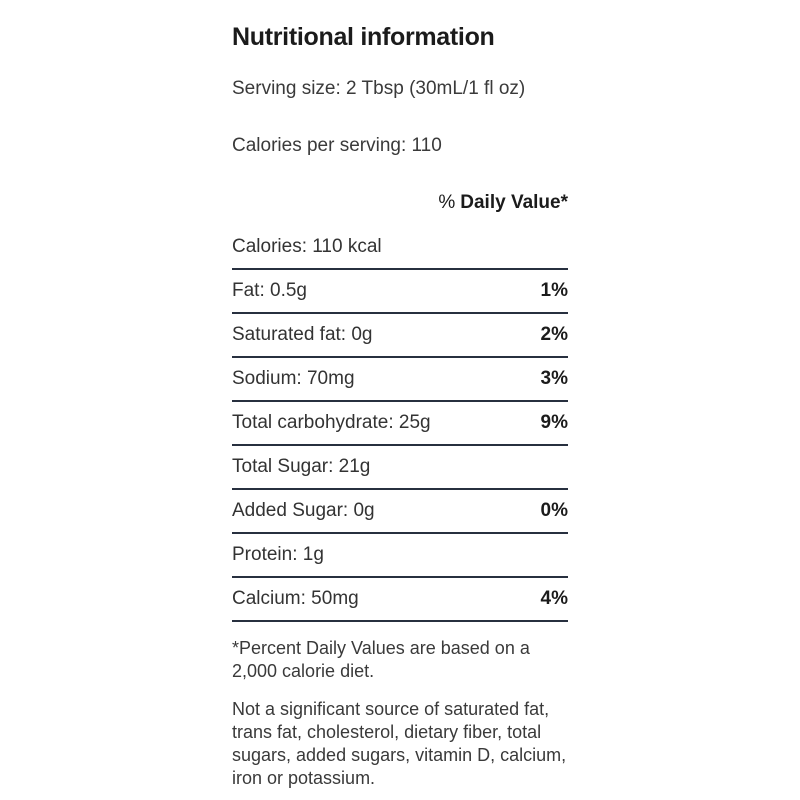  Describe the element at coordinates (400, 248) in the screenshot. I see `row-calories: Calories: 110 kcal` at that location.